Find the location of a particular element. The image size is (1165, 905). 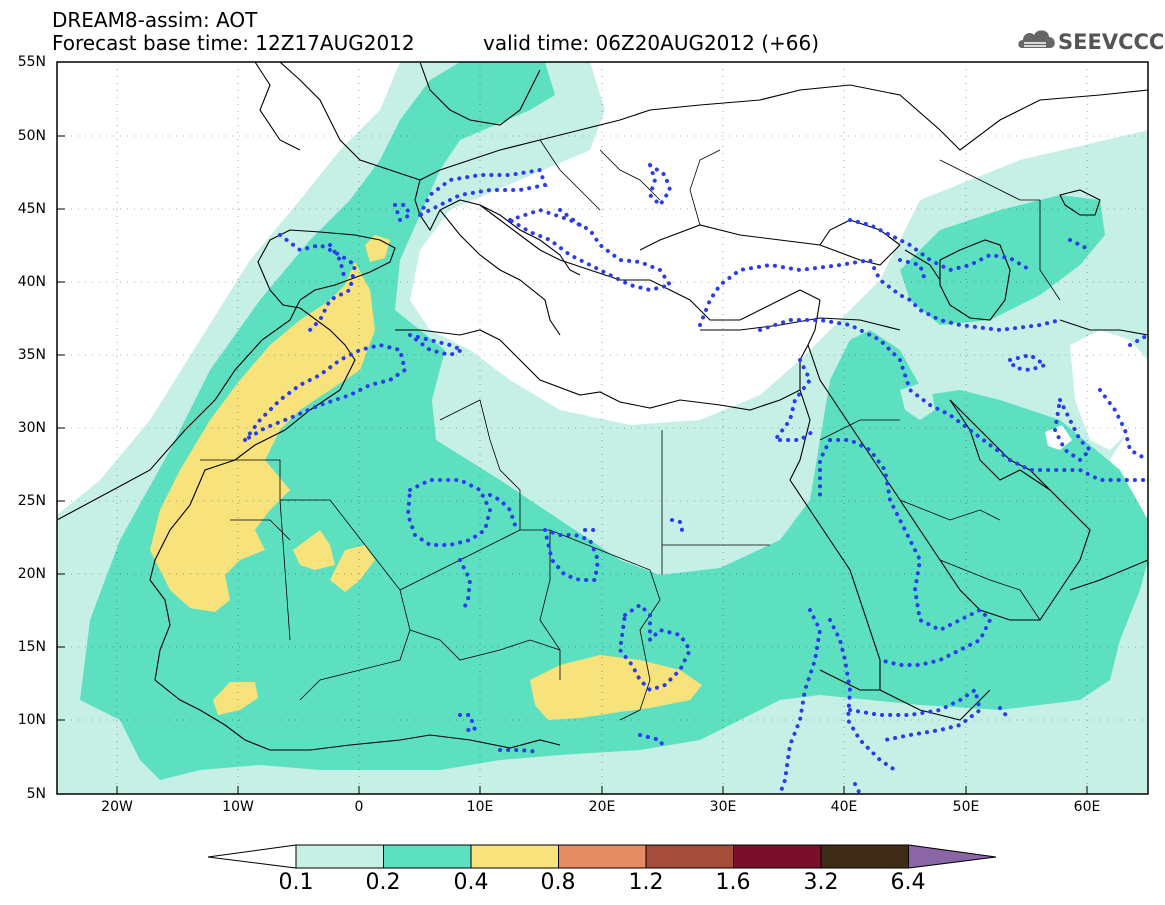

forecast-base-time: Forecast base time: 12Z17AUG2012 is located at coordinates (233, 43).